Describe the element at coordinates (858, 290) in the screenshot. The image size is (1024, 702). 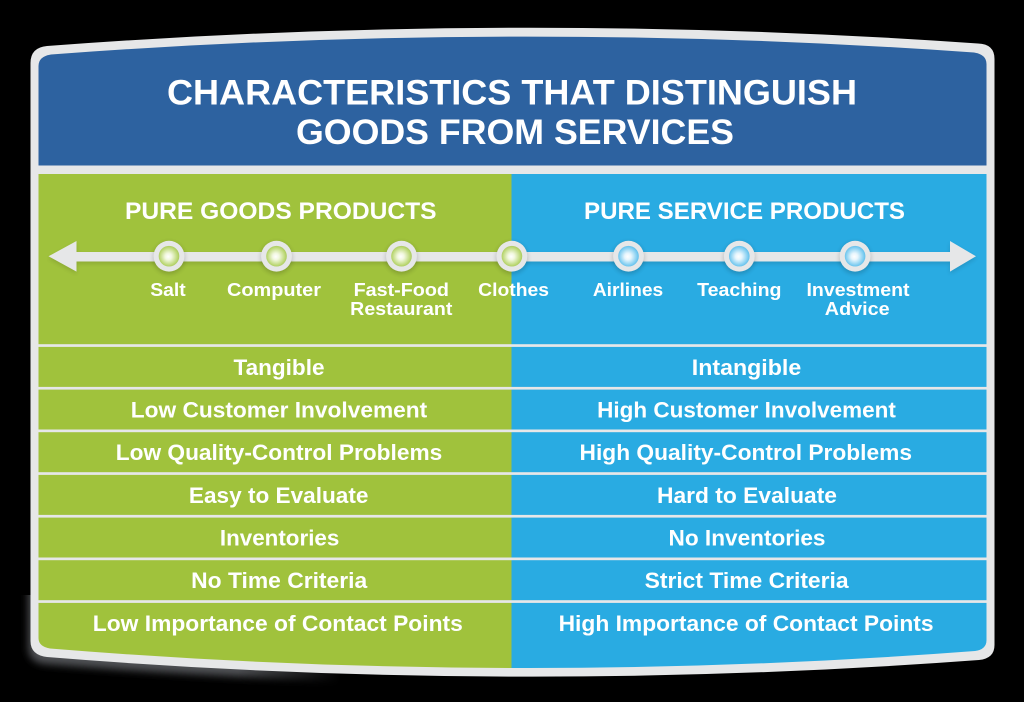
I see `svg-text: Investment` at that location.